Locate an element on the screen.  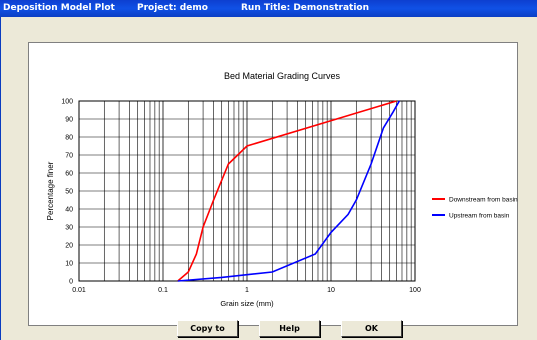
y-tick-label: 70 is located at coordinates (69, 156).